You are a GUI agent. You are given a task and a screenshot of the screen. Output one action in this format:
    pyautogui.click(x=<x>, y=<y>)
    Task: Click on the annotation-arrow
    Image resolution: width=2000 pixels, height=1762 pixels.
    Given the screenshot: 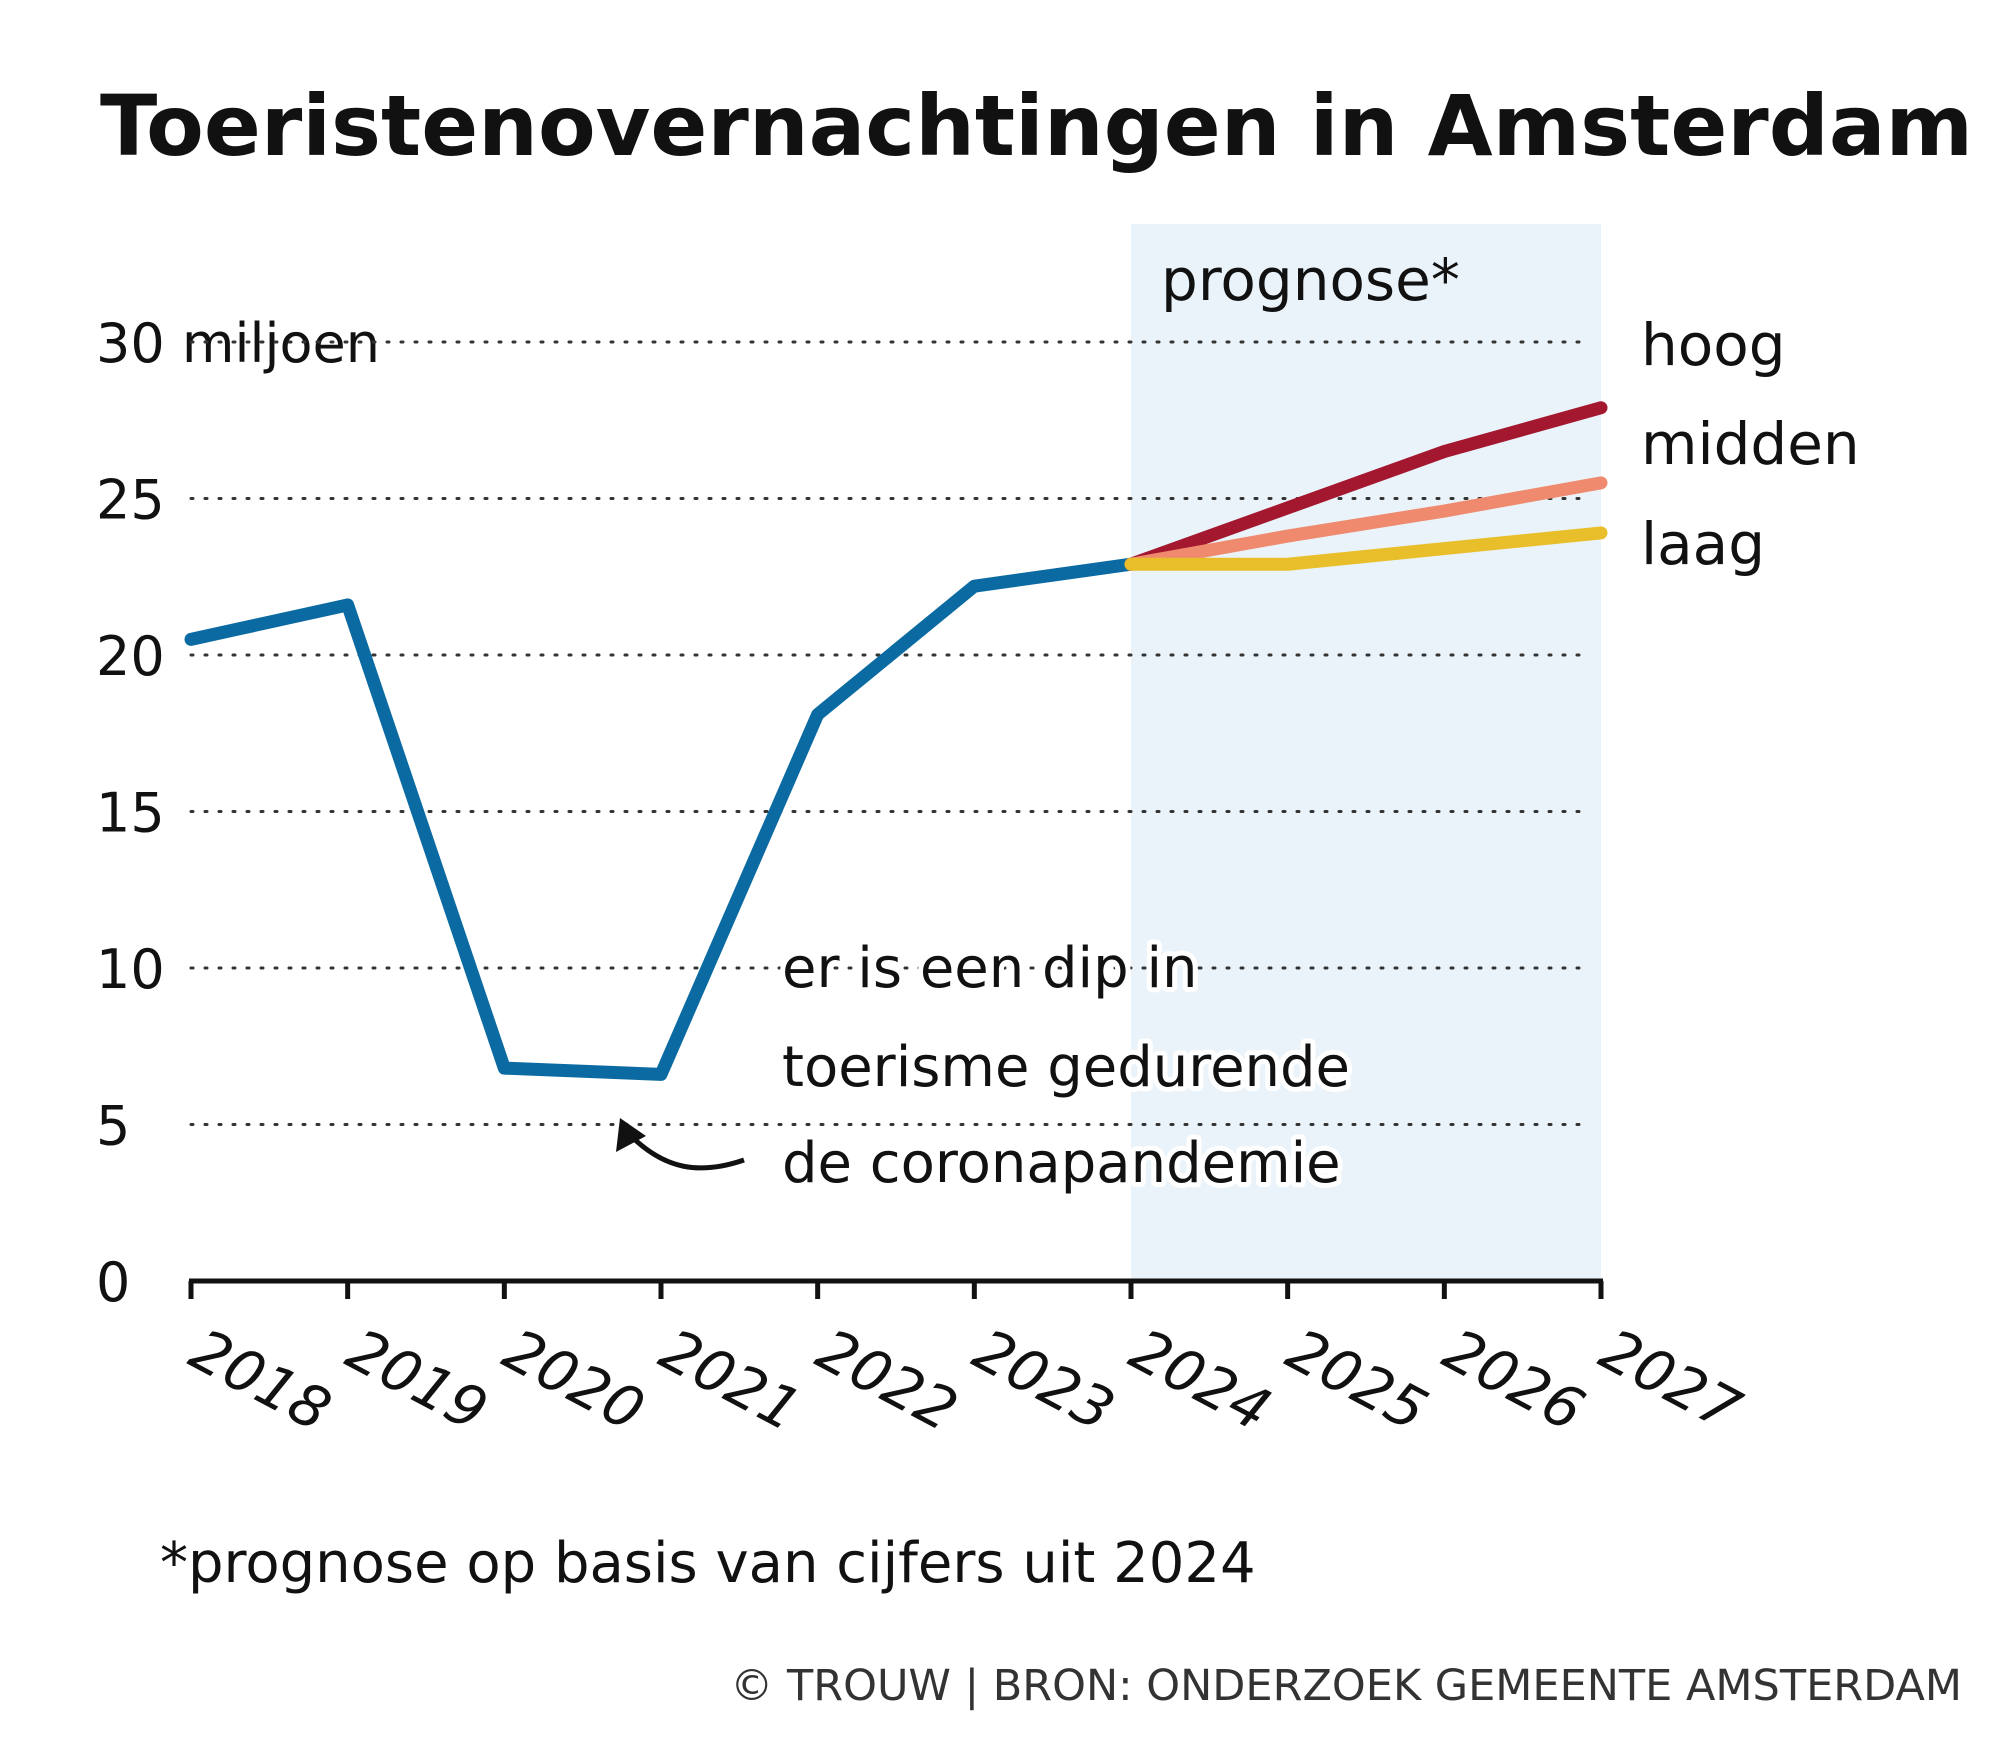 What is the action you would take?
    pyautogui.click(x=686, y=1152)
    